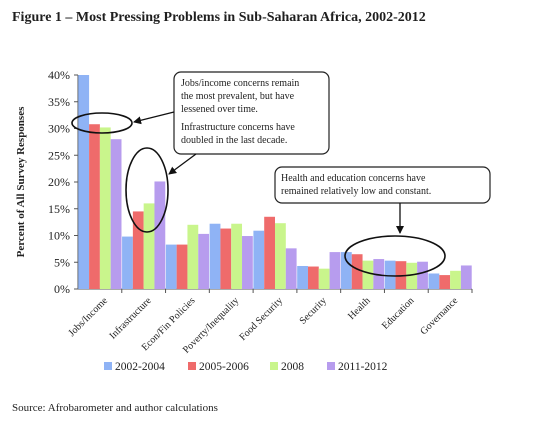 The width and height of the screenshot is (534, 424). What do you see at coordinates (368, 274) in the screenshot?
I see `bar-2008-health` at bounding box center [368, 274].